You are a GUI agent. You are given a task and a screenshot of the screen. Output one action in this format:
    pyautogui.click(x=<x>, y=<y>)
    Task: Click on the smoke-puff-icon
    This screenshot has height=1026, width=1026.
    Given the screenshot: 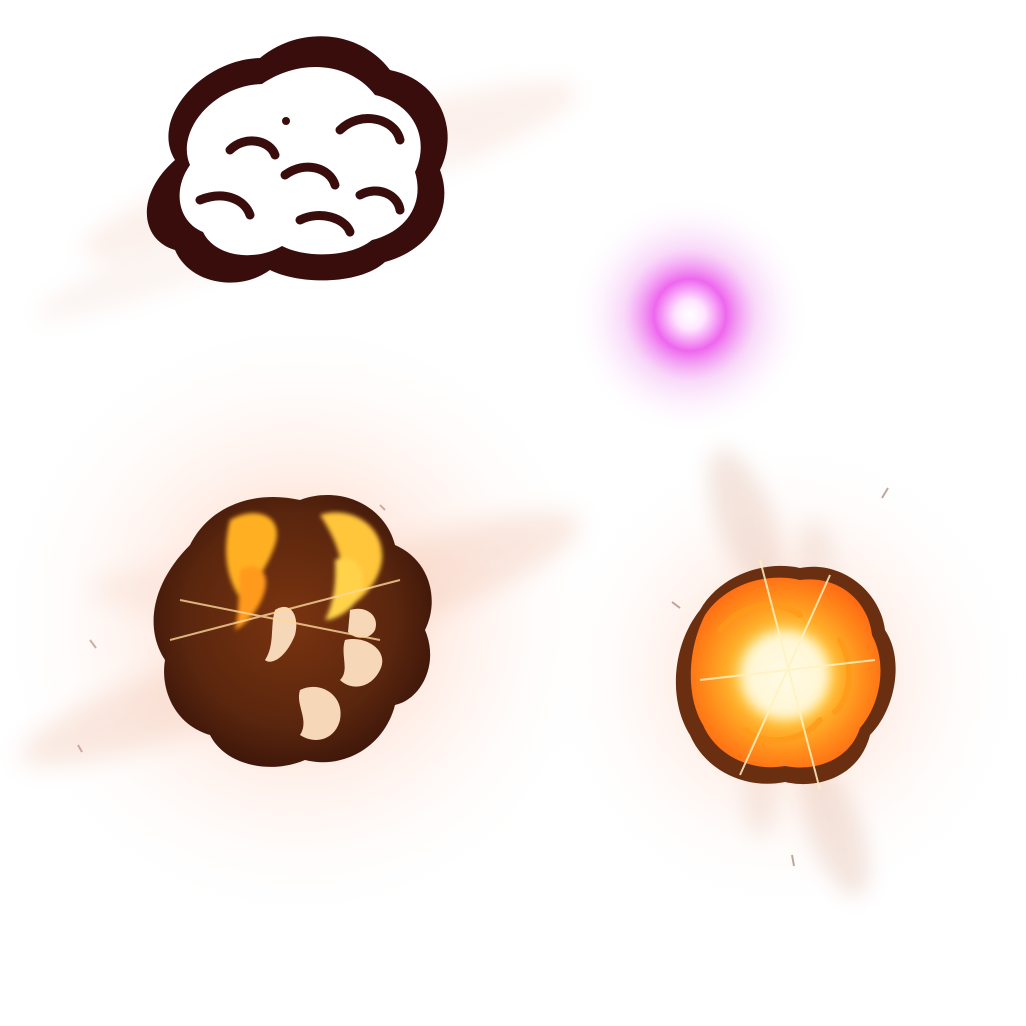 What is the action you would take?
    pyautogui.click(x=307, y=178)
    